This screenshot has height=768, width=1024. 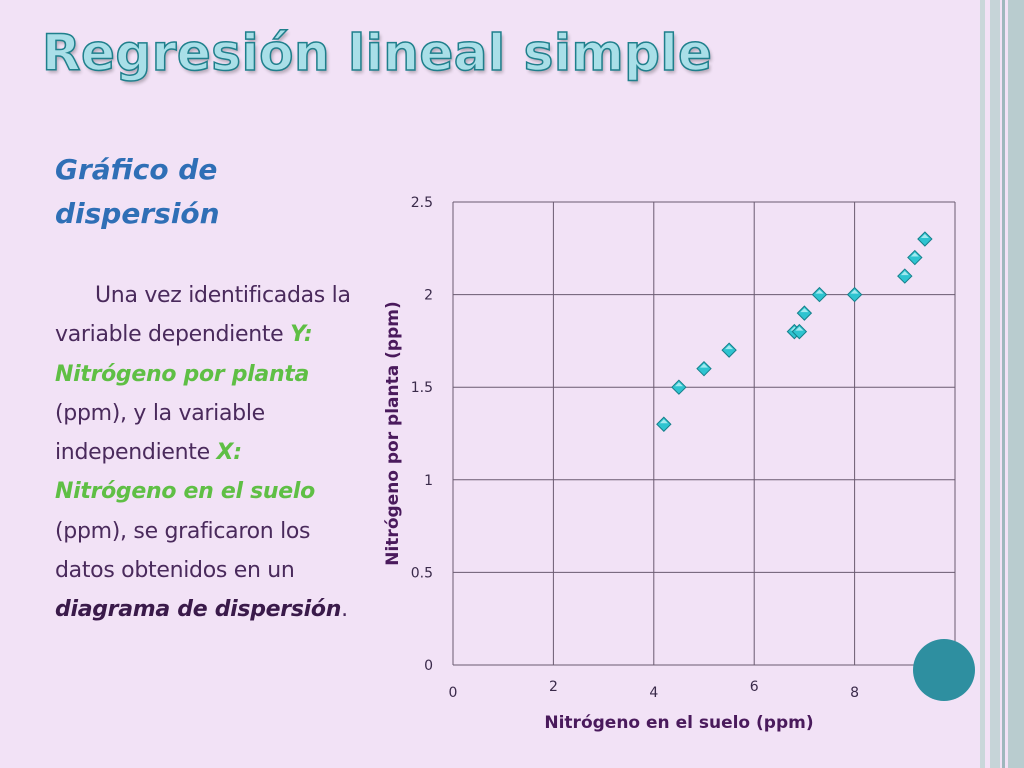 What do you see at coordinates (184, 354) in the screenshot?
I see `dependent-variable: Y: Nitrógeno por planta` at bounding box center [184, 354].